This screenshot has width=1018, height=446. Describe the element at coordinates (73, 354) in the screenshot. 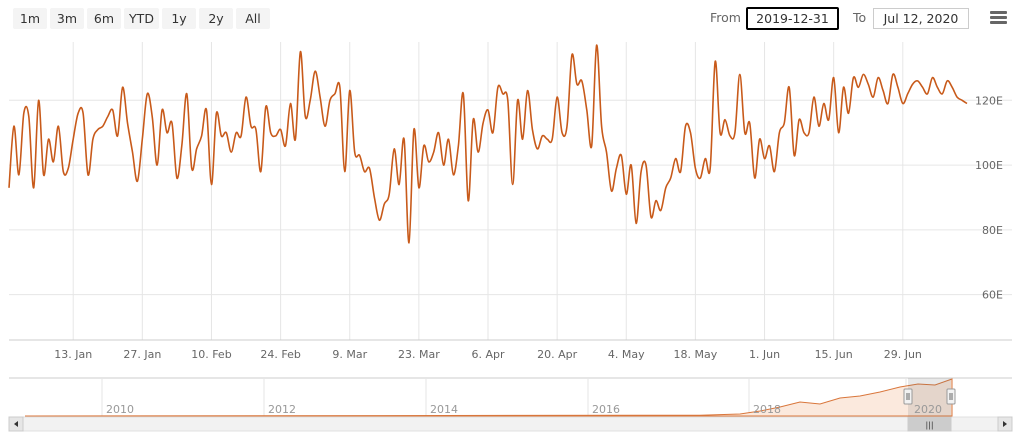

I see `x-tick-label: 13. Jan` at that location.